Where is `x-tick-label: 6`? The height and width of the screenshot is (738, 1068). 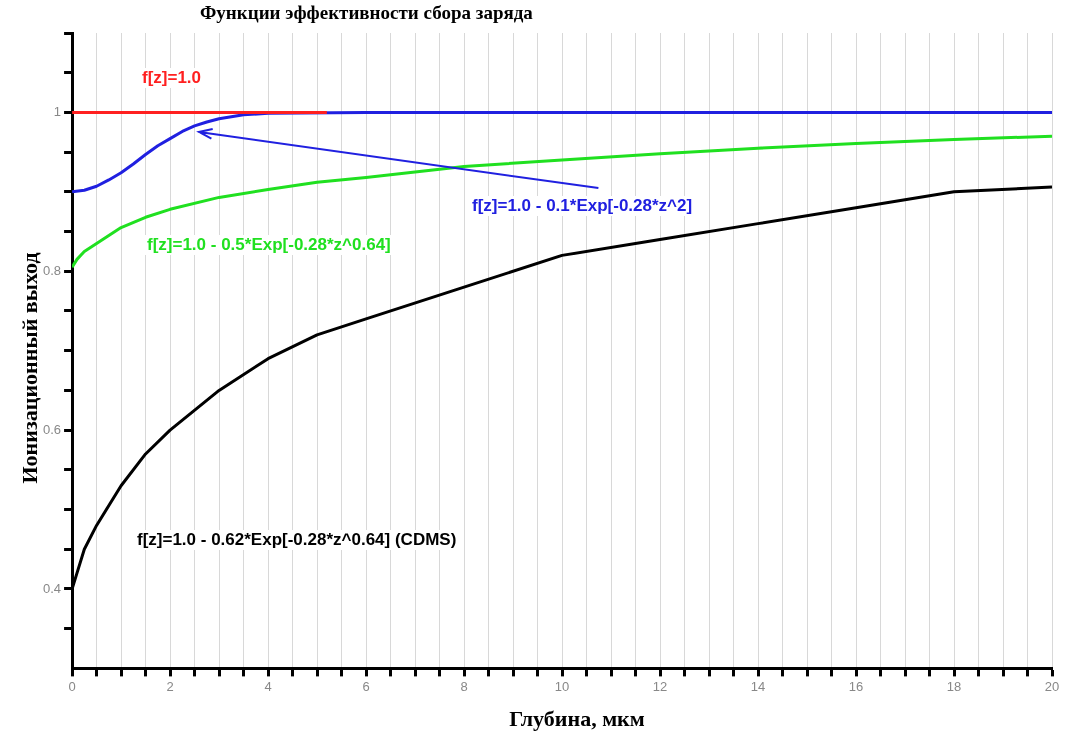
x-tick-label: 6 is located at coordinates (366, 686).